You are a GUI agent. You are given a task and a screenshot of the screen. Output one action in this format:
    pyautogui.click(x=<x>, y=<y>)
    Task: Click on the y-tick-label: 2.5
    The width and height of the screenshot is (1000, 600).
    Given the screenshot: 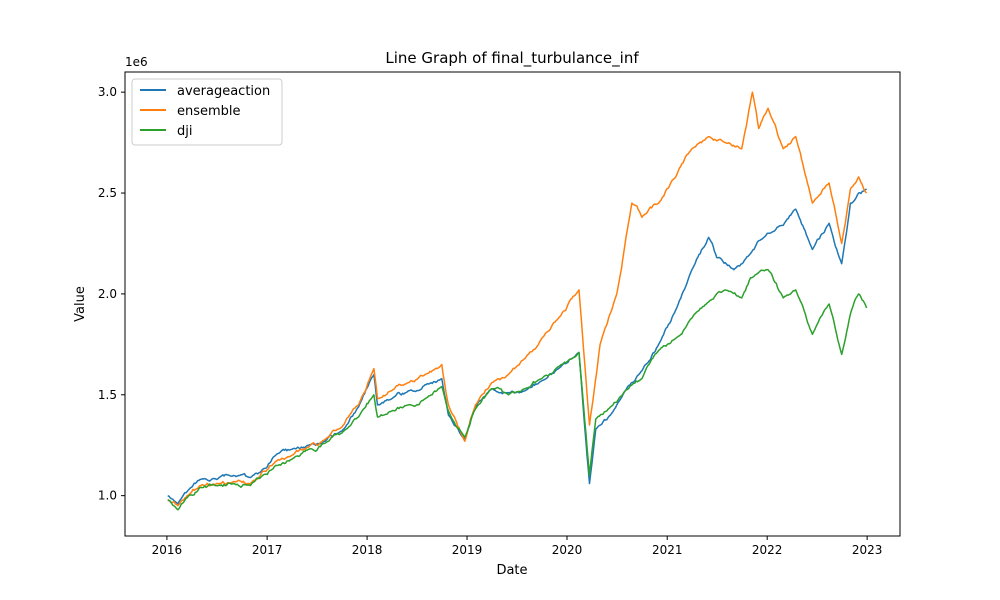 What is the action you would take?
    pyautogui.click(x=107, y=193)
    